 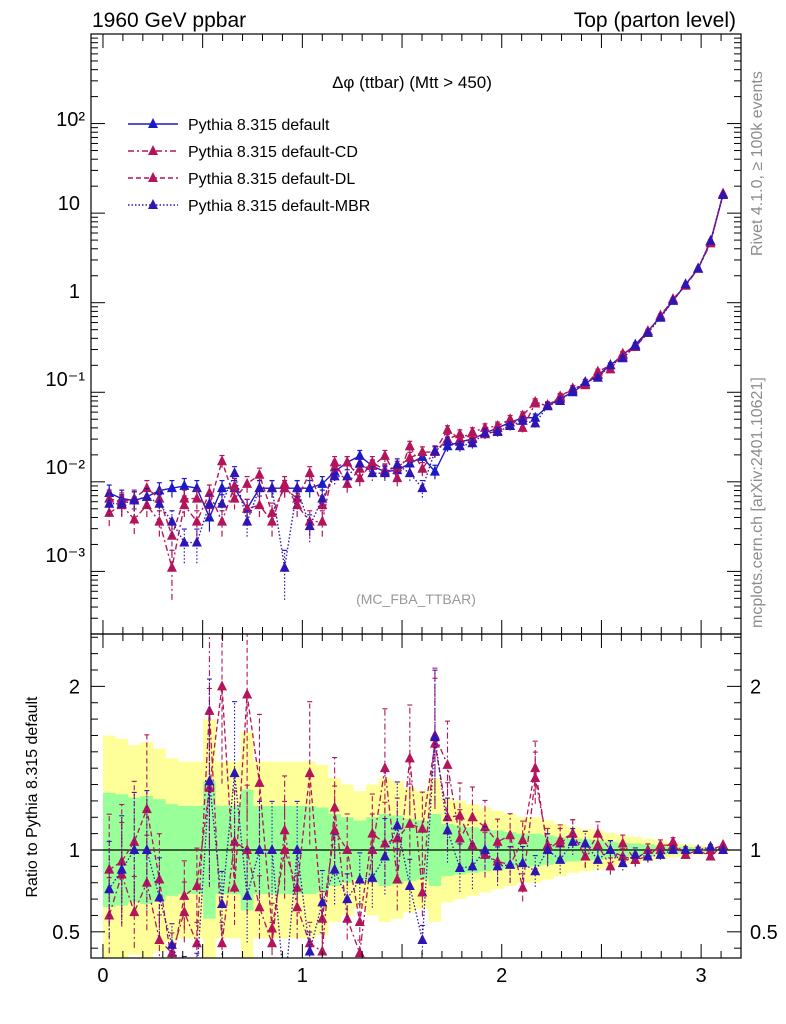 What do you see at coordinates (755, 851) in the screenshot?
I see `ratio-y-tick-label-right: 1` at bounding box center [755, 851].